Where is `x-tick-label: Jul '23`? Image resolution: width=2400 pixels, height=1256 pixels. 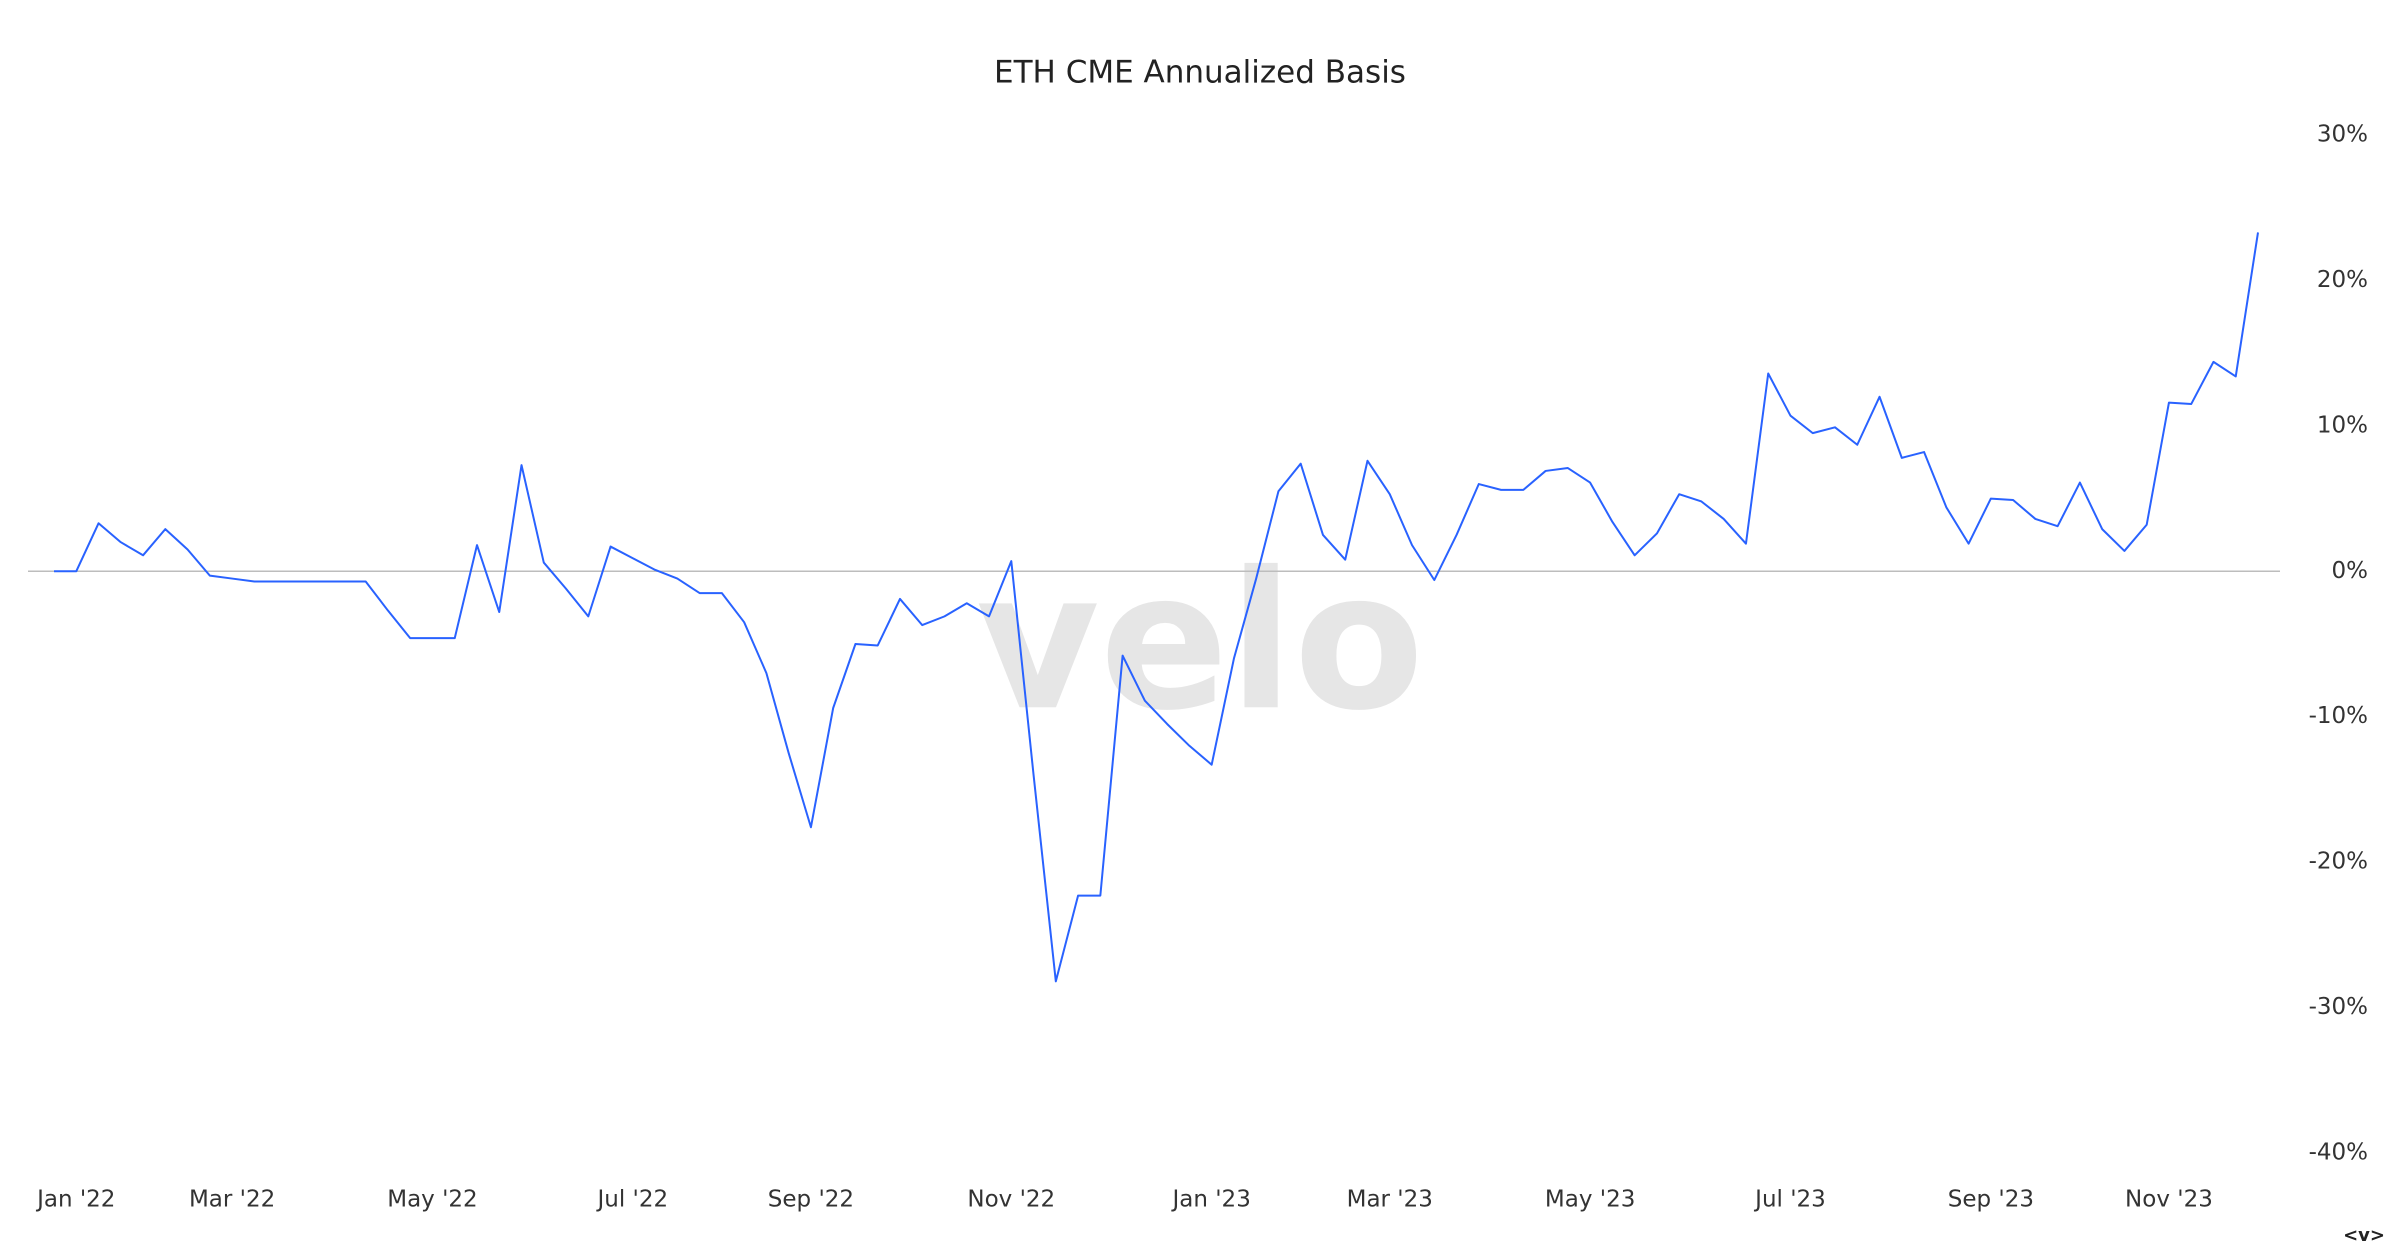 x-tick-label: Jul '23 is located at coordinates (1789, 1200).